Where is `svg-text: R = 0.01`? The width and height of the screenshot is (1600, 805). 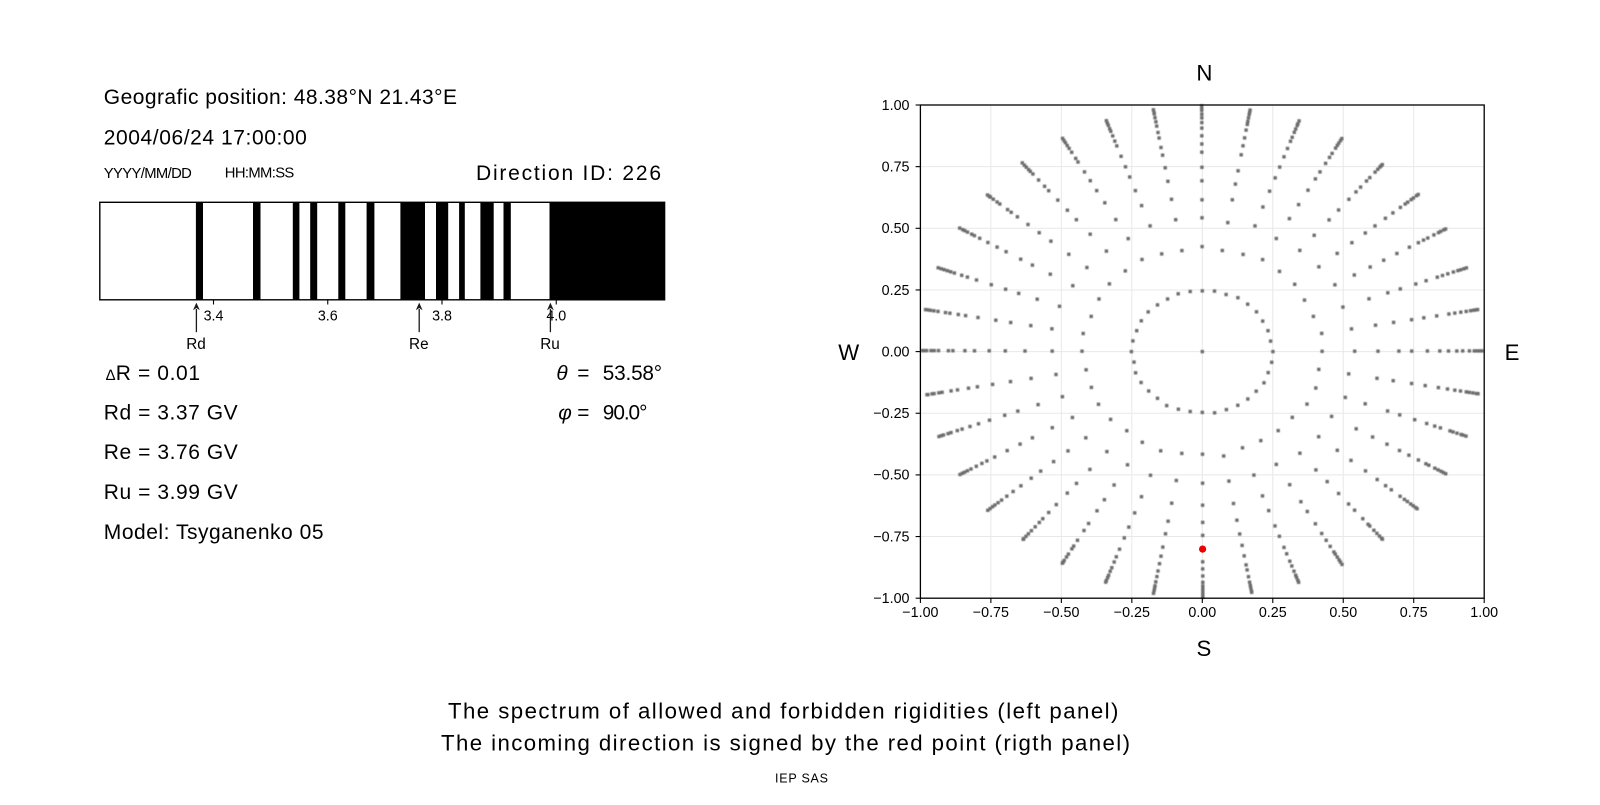
svg-text: R = 0.01 is located at coordinates (158, 373).